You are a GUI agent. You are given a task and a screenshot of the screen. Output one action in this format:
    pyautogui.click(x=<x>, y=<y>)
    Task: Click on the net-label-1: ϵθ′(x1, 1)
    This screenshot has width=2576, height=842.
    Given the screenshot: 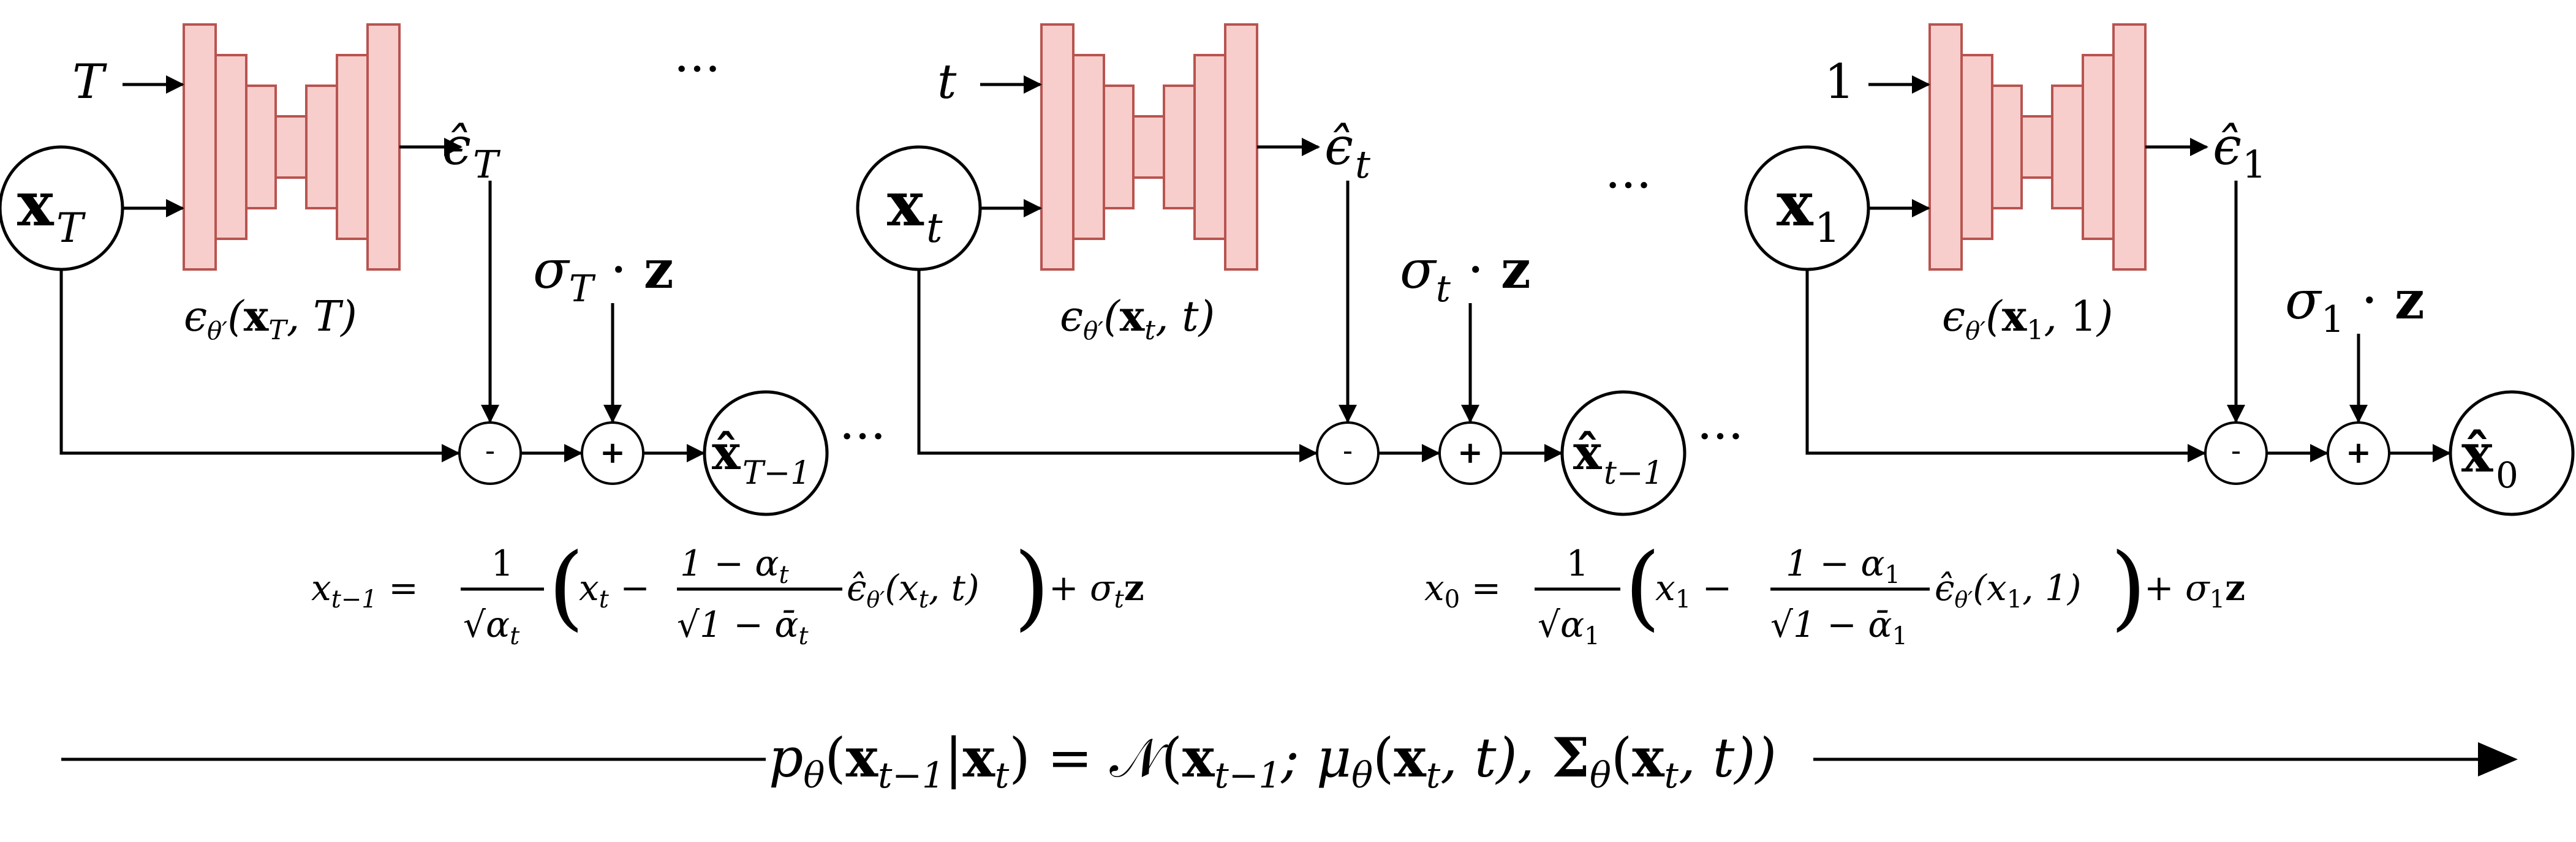 What is the action you would take?
    pyautogui.click(x=2027, y=319)
    